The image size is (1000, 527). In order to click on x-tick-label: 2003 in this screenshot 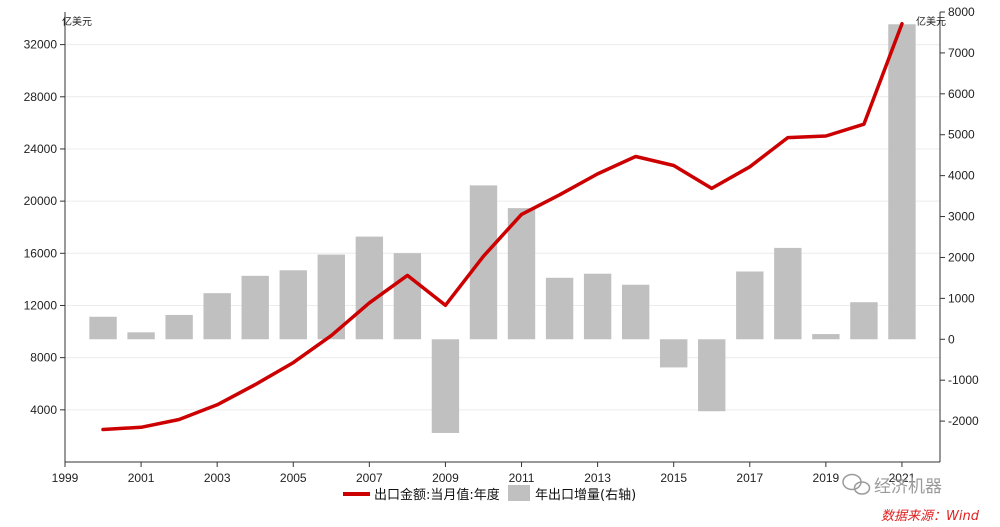, I will do `click(217, 478)`.